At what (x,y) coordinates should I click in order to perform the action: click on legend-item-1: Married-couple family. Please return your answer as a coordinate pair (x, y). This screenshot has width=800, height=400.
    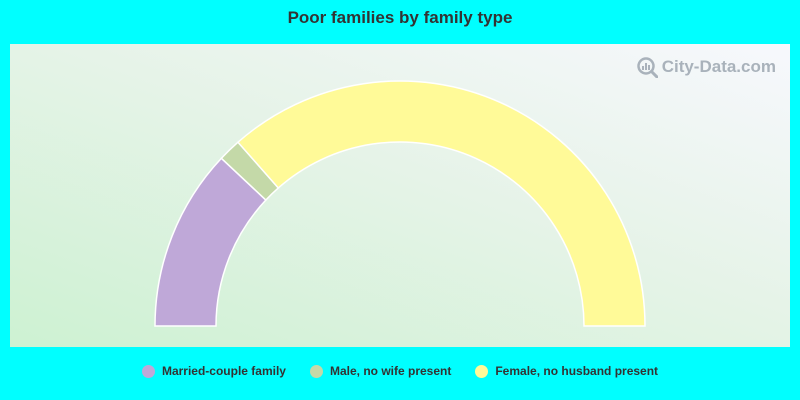
    Looking at the image, I should click on (213, 371).